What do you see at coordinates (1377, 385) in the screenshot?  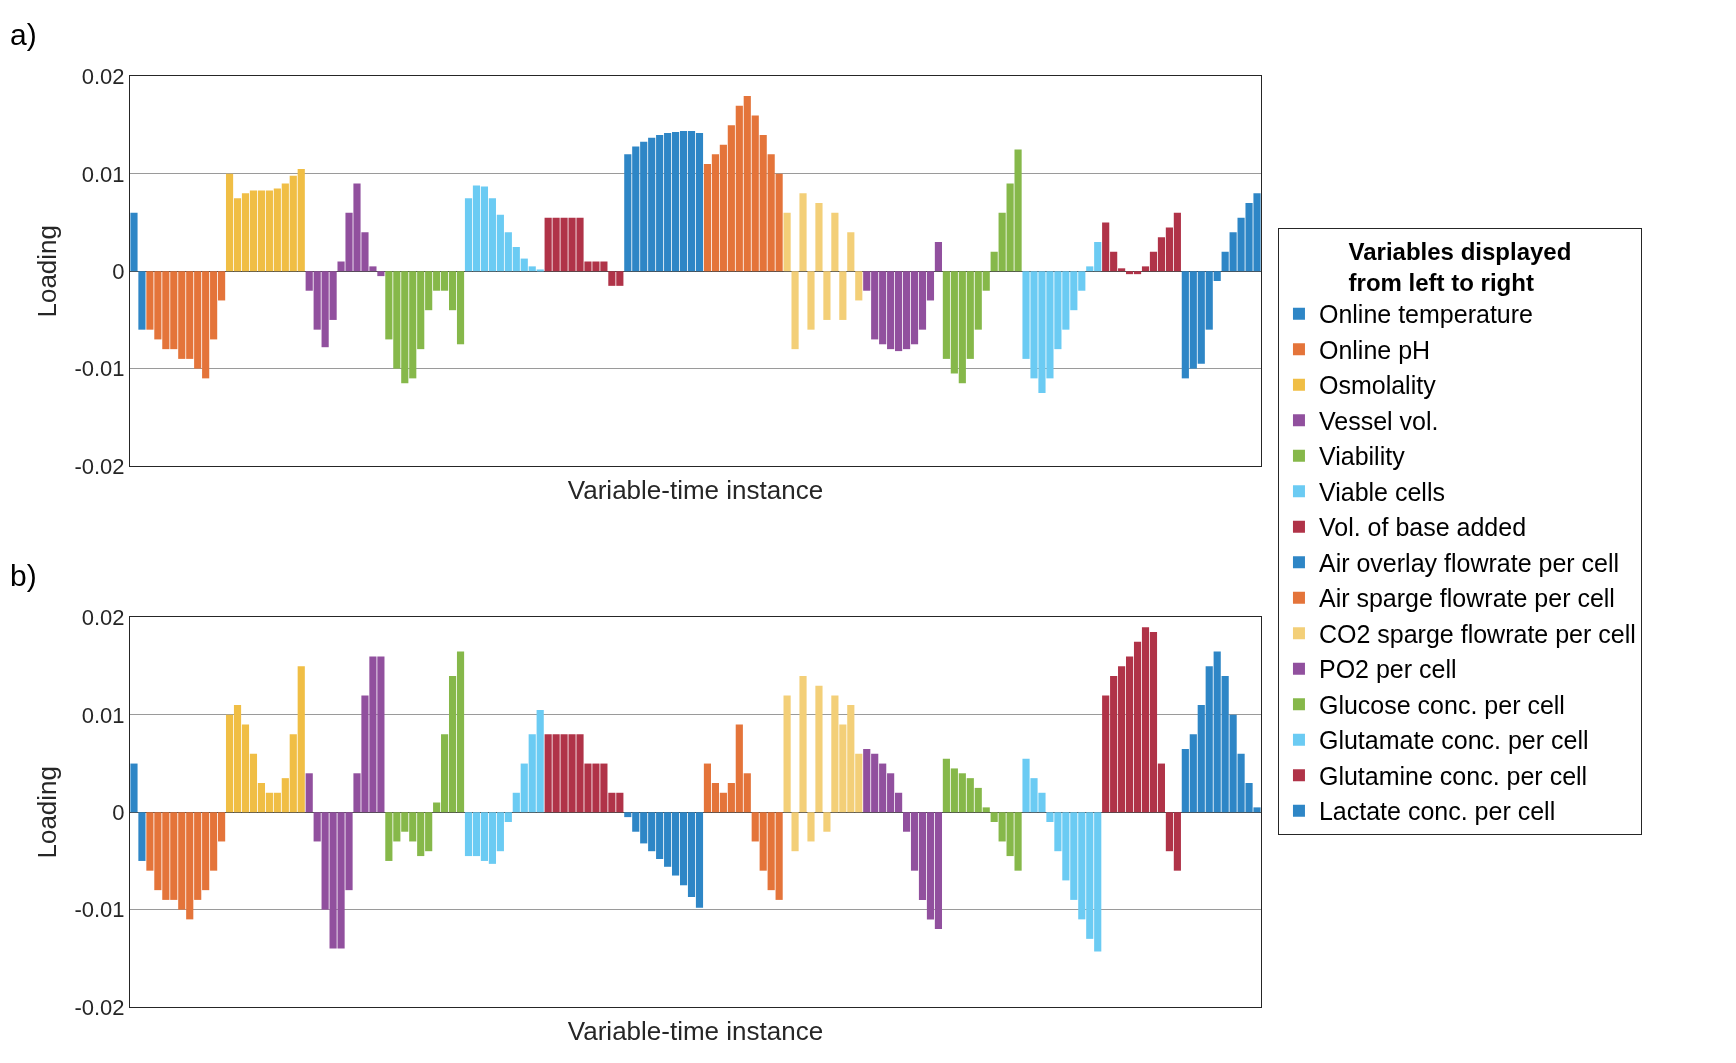 I see `legend-label: Osmolality` at bounding box center [1377, 385].